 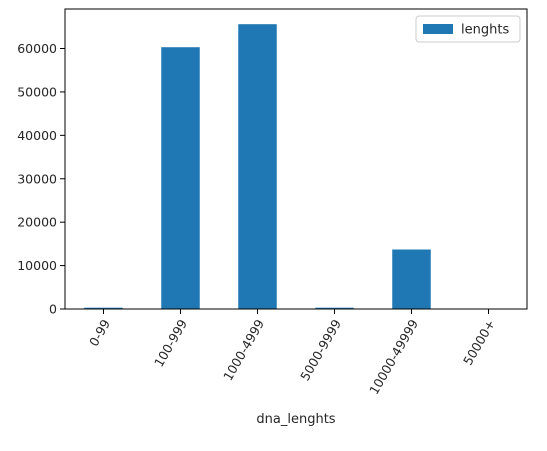 What do you see at coordinates (99, 333) in the screenshot?
I see `x-tick-label: 0-99` at bounding box center [99, 333].